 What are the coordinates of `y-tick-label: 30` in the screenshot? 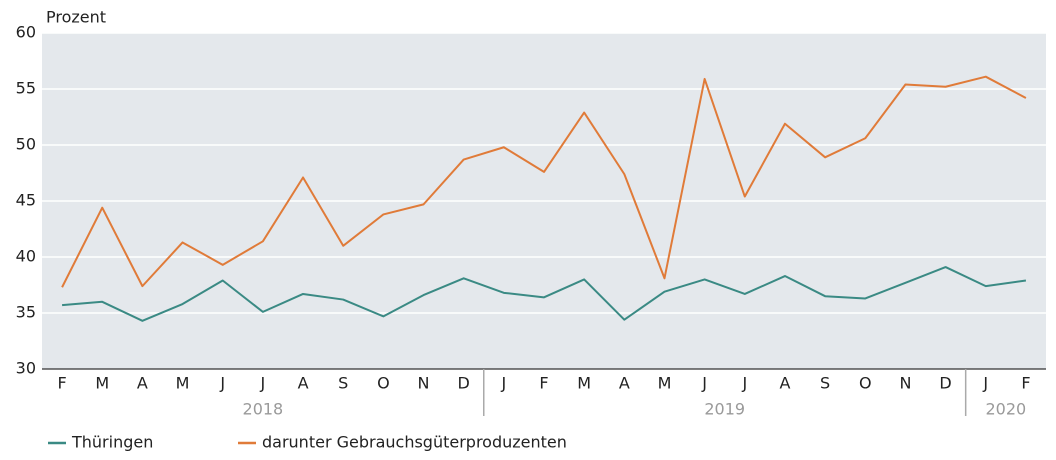 It's located at (26, 368).